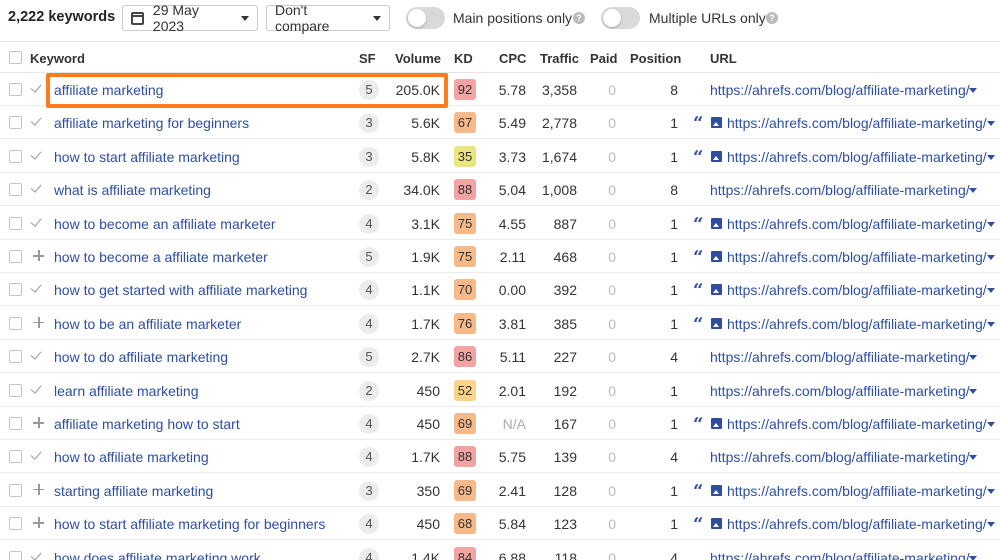 The height and width of the screenshot is (560, 1000). What do you see at coordinates (367, 58) in the screenshot?
I see `column-sf: SF` at bounding box center [367, 58].